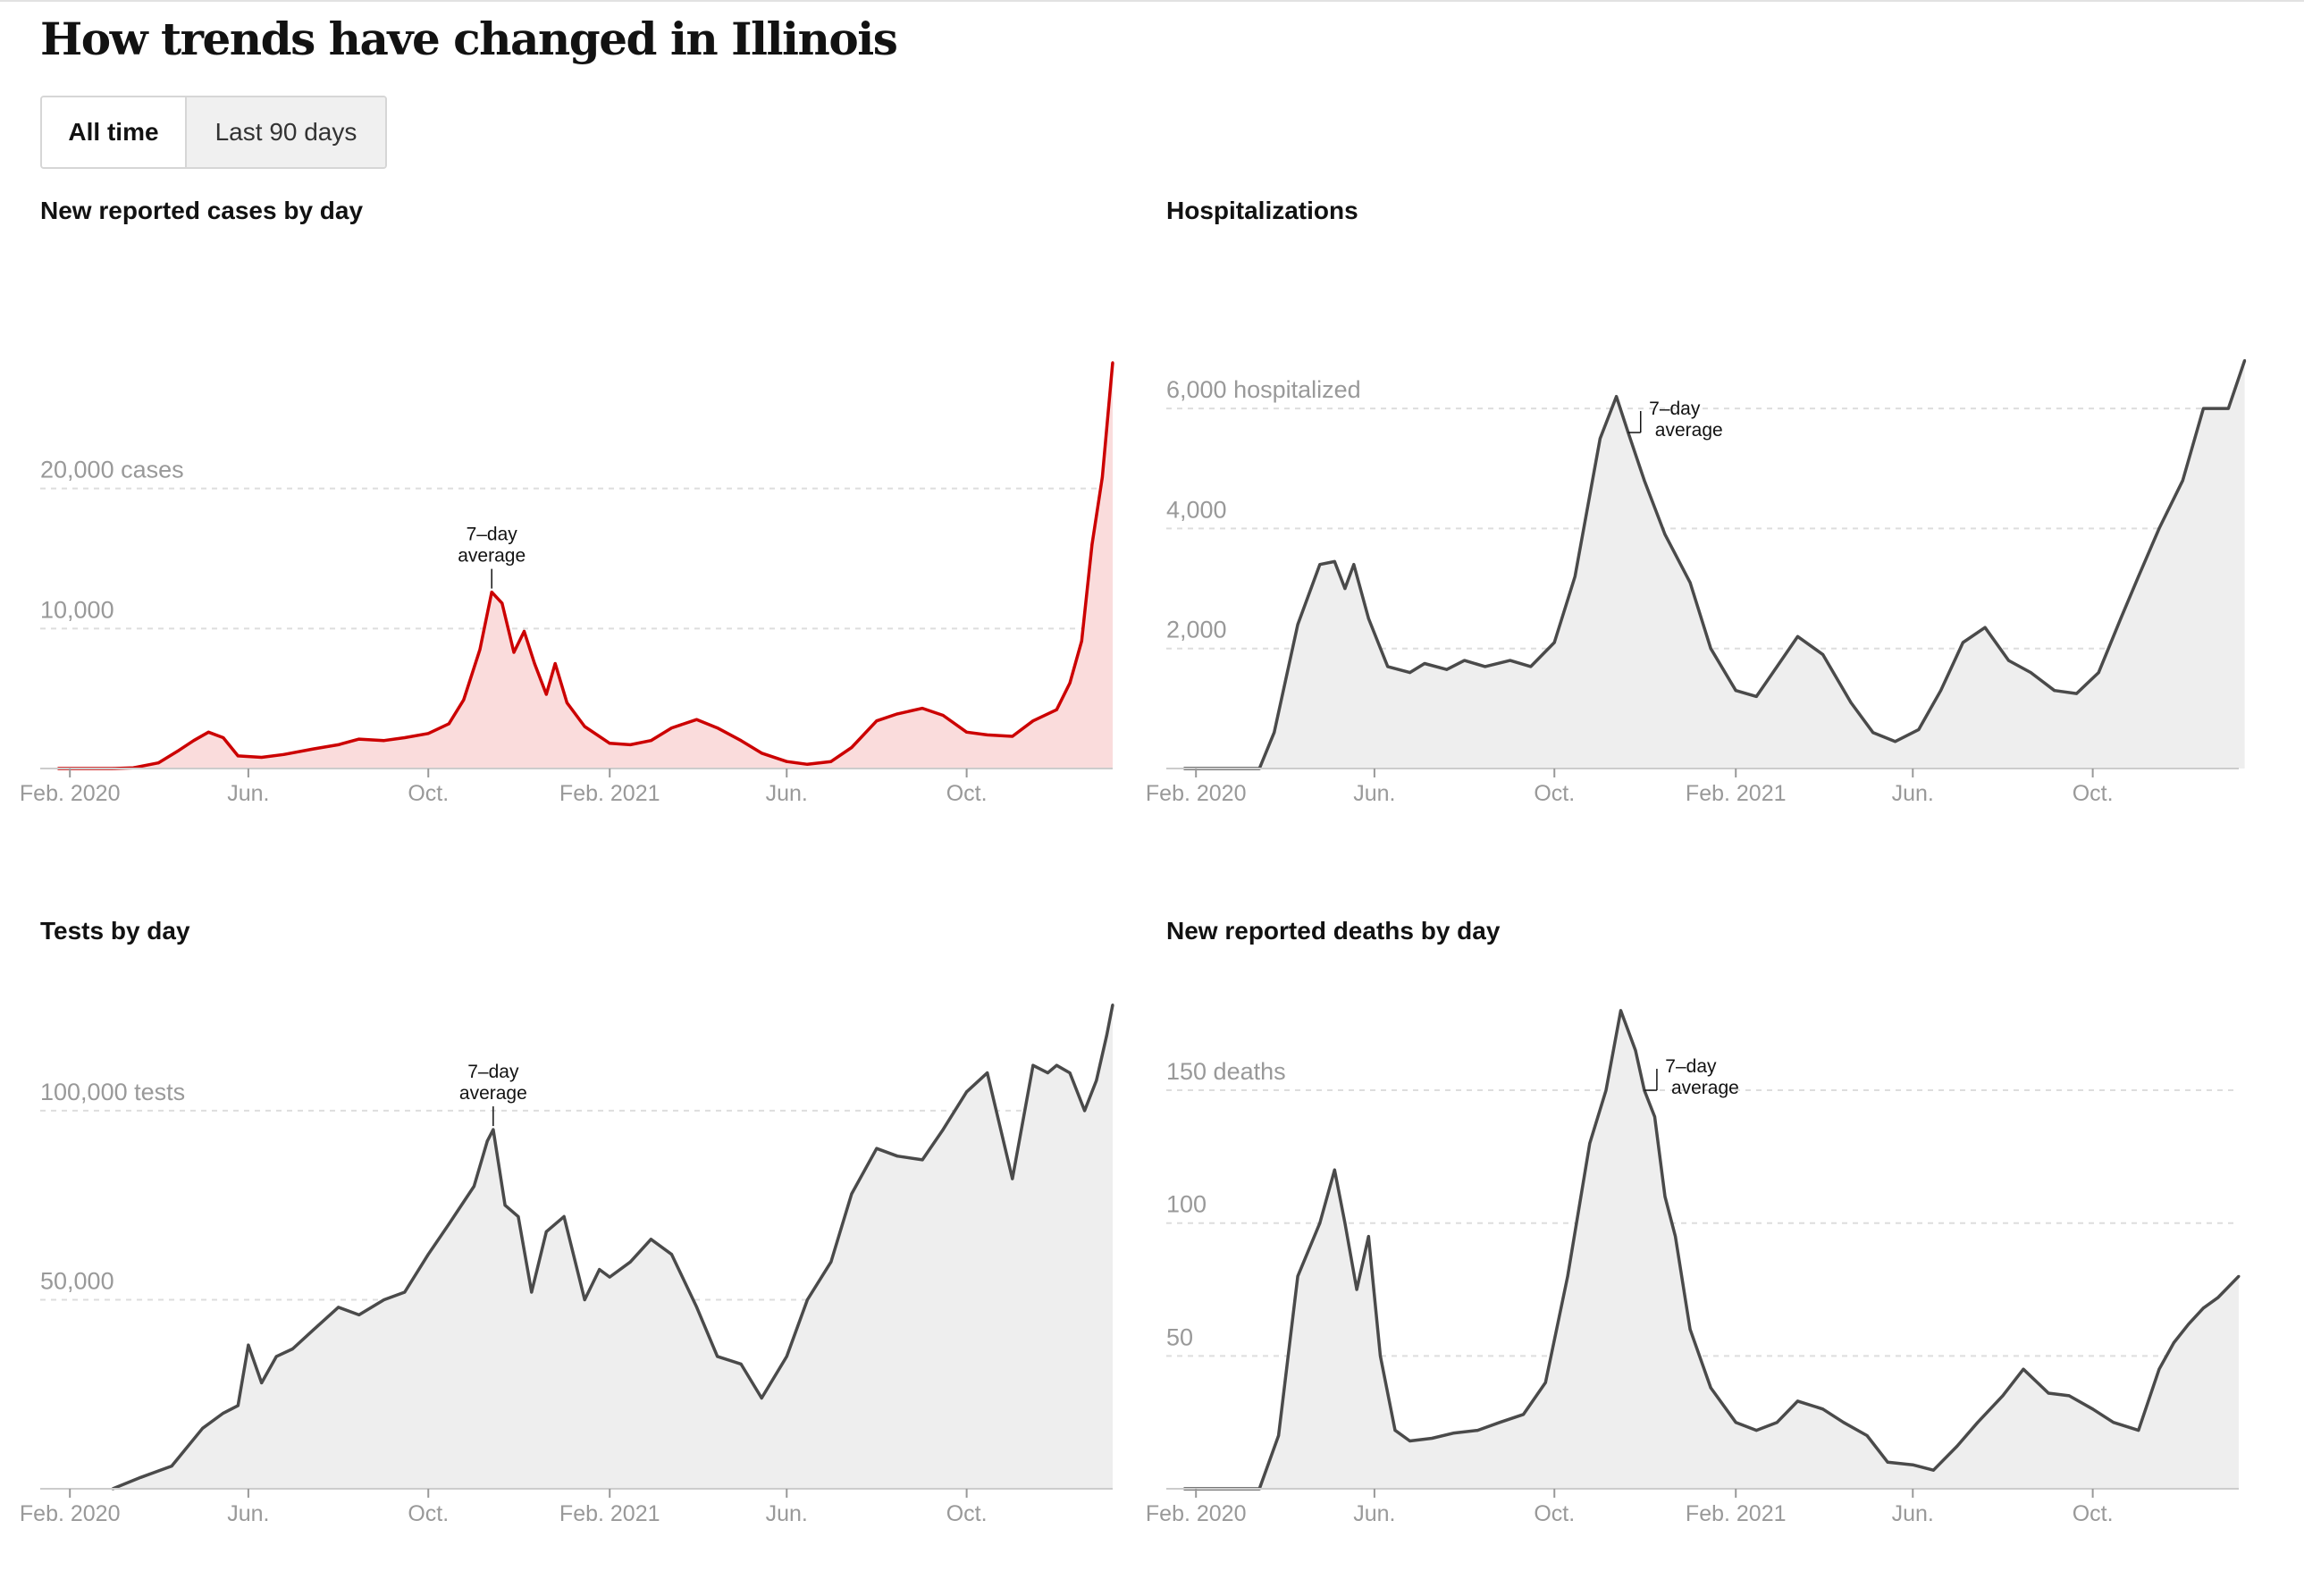  What do you see at coordinates (1226, 1071) in the screenshot?
I see `y-tick-label: 150 deaths` at bounding box center [1226, 1071].